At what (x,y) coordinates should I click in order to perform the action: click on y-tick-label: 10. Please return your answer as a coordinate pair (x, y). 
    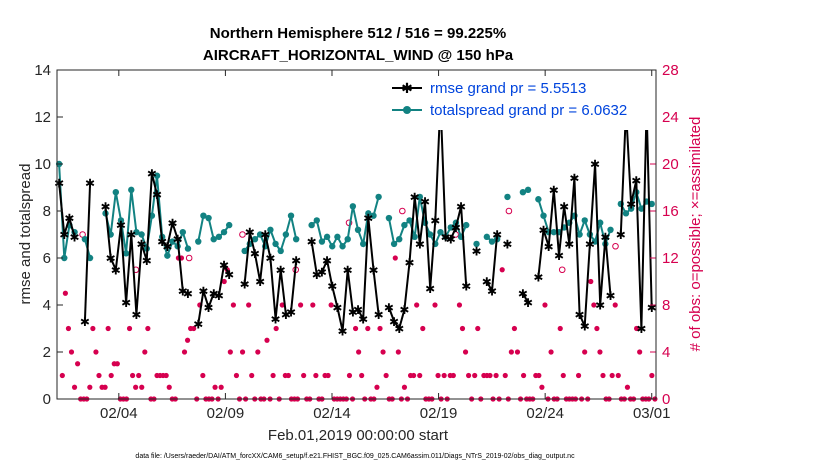
    Looking at the image, I should click on (42, 164).